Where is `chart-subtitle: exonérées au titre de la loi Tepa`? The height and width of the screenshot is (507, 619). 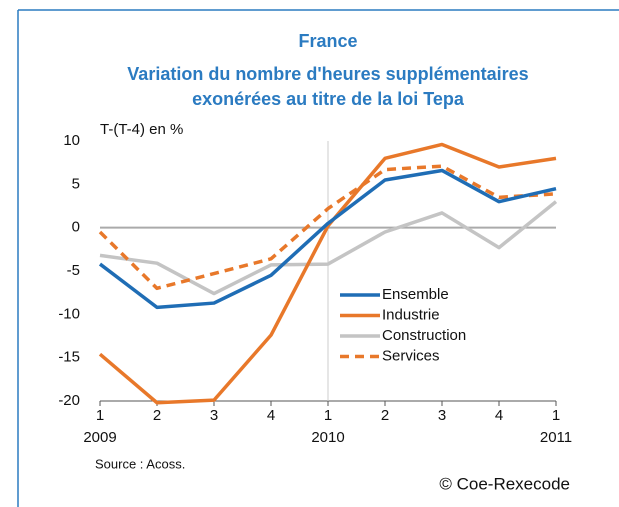
chart-subtitle: exonérées au titre de la loi Tepa is located at coordinates (328, 99).